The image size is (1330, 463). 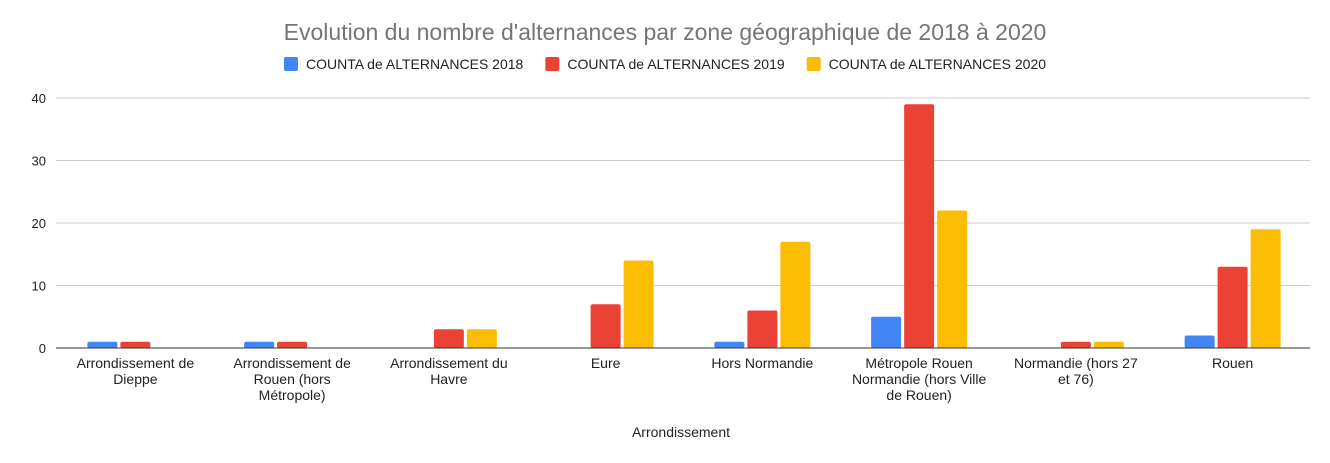 I want to click on x-tick-label: Arrondissement du Havre, so click(x=449, y=371).